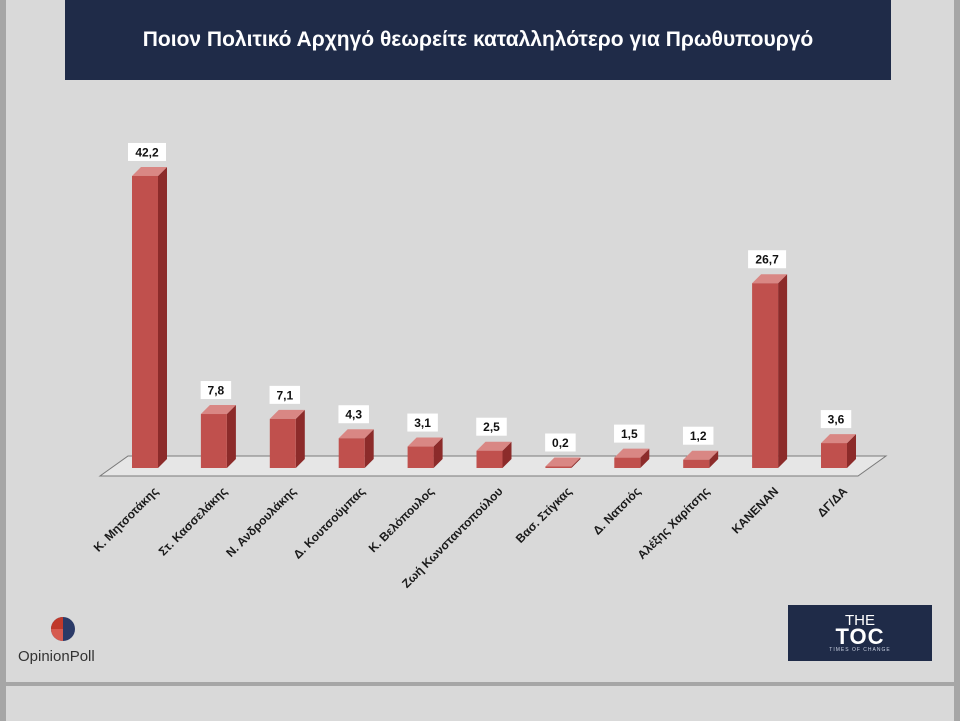 Image resolution: width=960 pixels, height=721 pixels. I want to click on data-label-text: 4,3, so click(353, 415).